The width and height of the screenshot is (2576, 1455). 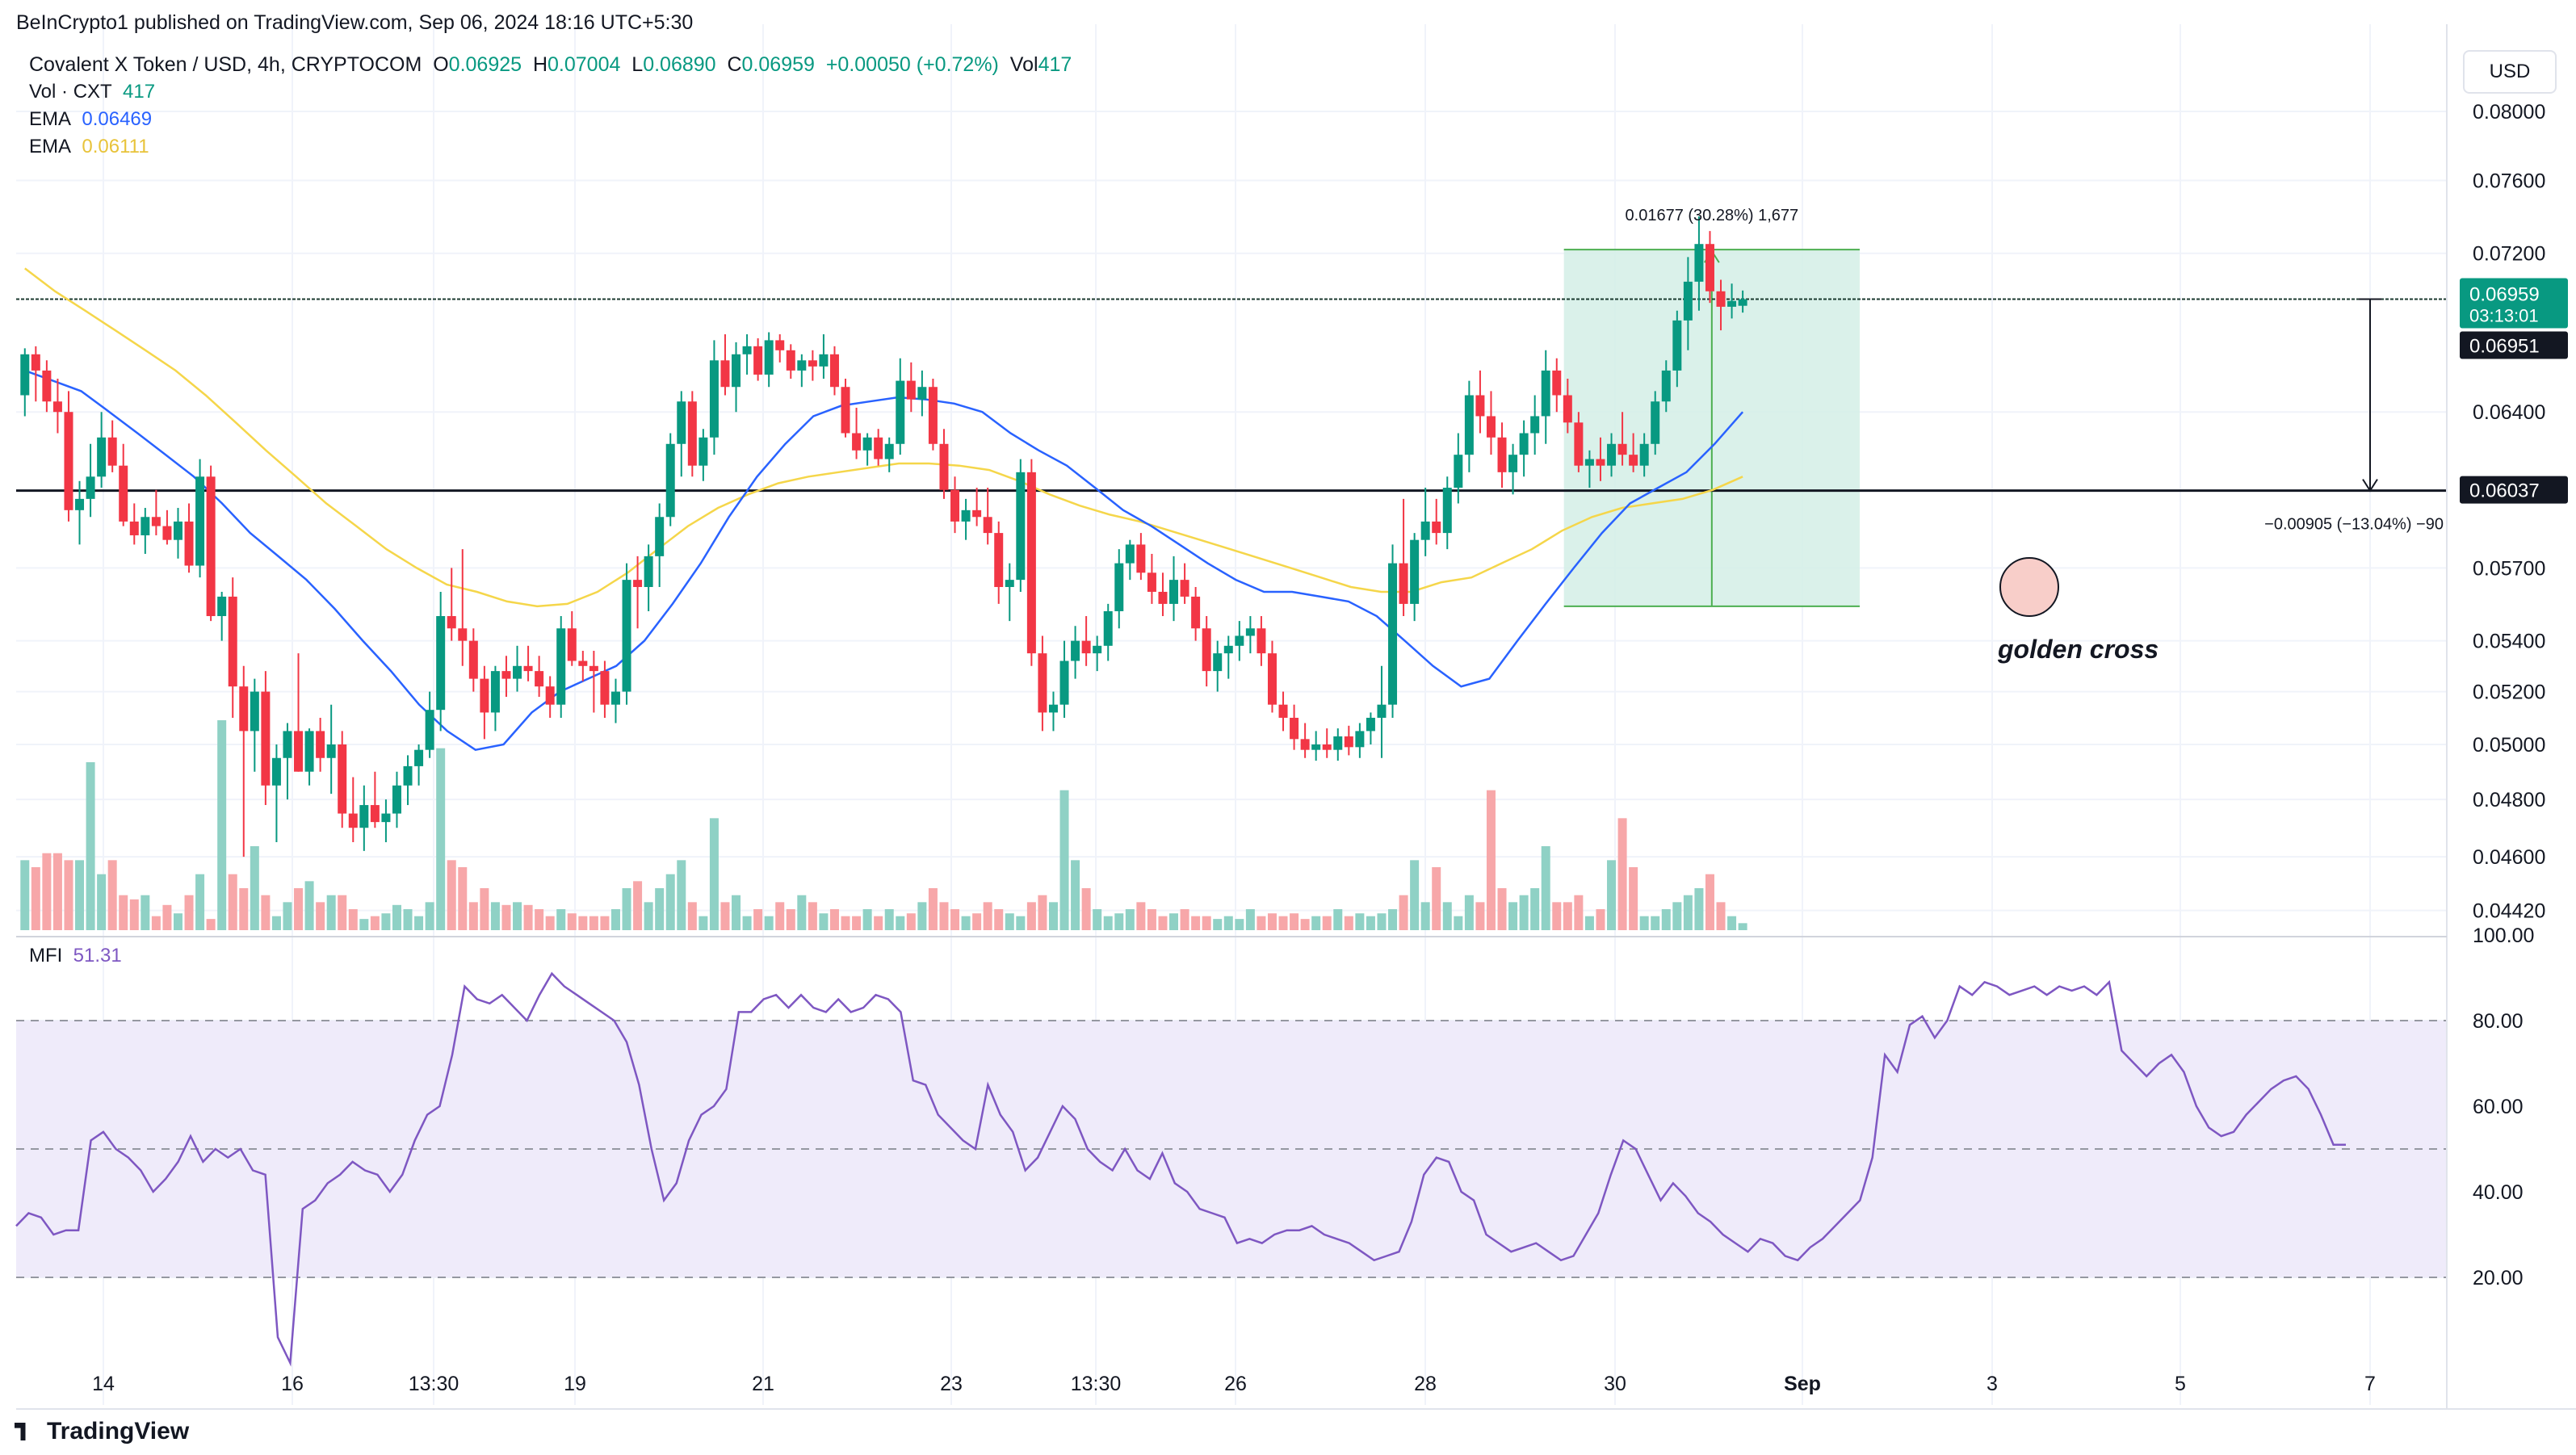 What do you see at coordinates (883, 825) in the screenshot?
I see `volume-bars` at bounding box center [883, 825].